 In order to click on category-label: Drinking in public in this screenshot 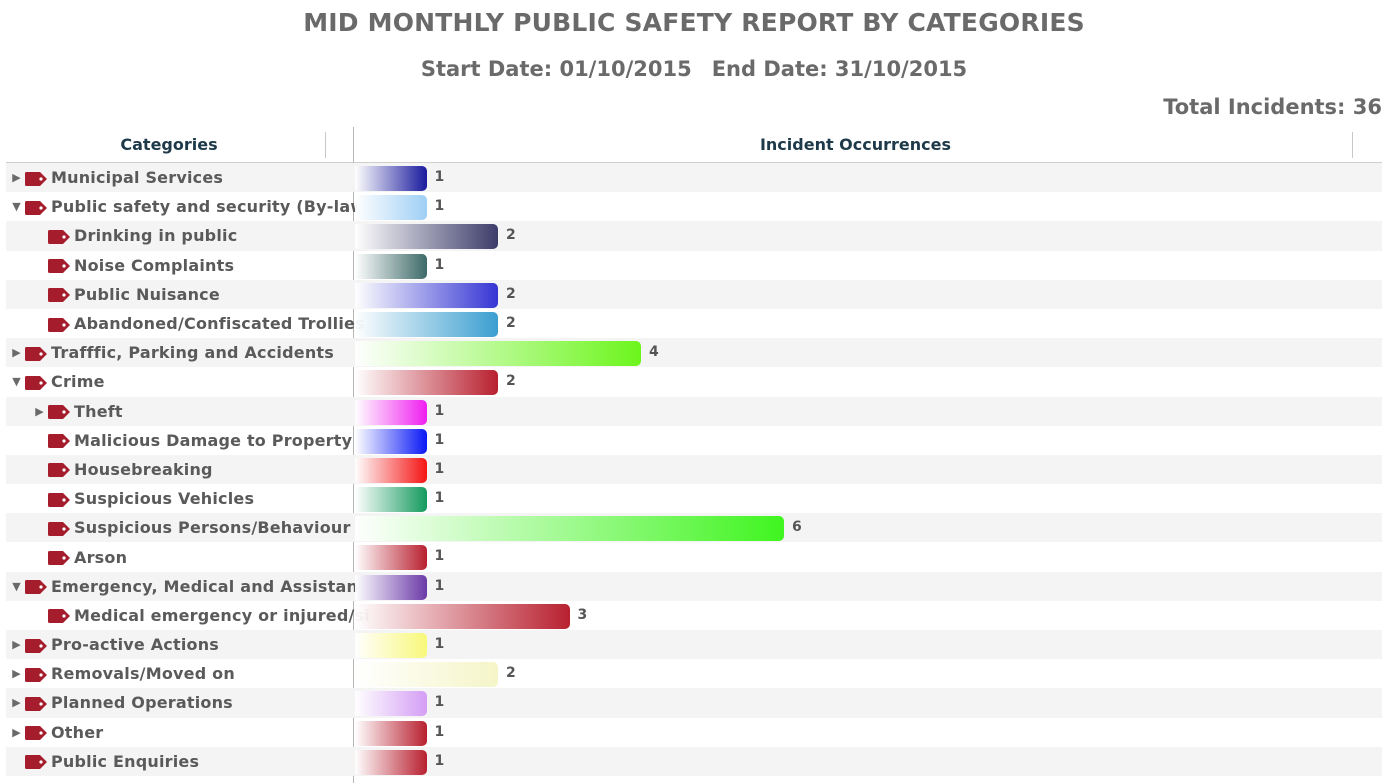, I will do `click(156, 236)`.